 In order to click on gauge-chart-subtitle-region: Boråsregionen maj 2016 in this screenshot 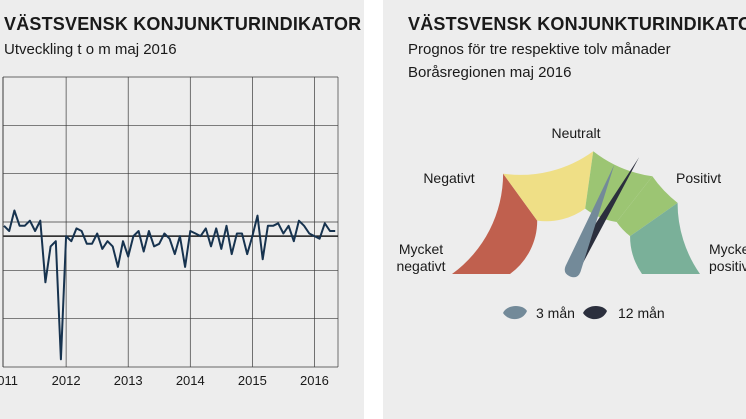, I will do `click(490, 72)`.